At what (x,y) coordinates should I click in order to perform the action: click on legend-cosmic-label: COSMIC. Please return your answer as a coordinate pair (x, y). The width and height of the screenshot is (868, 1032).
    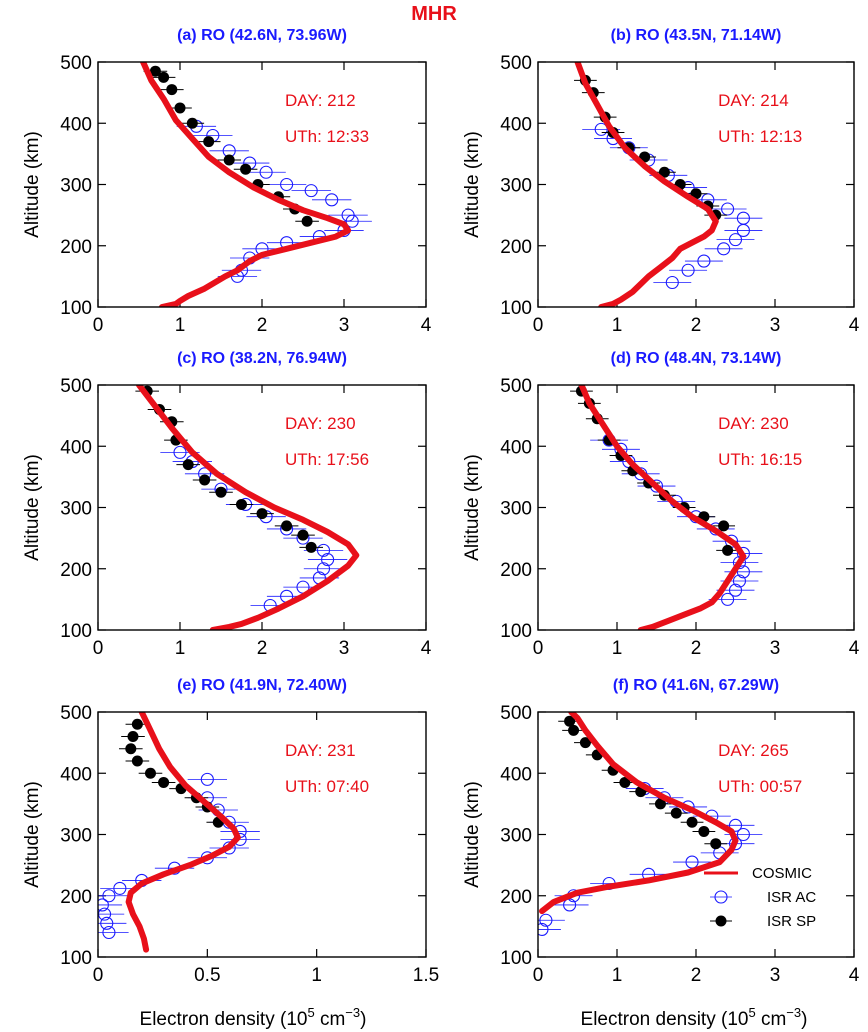
    Looking at the image, I should click on (782, 873).